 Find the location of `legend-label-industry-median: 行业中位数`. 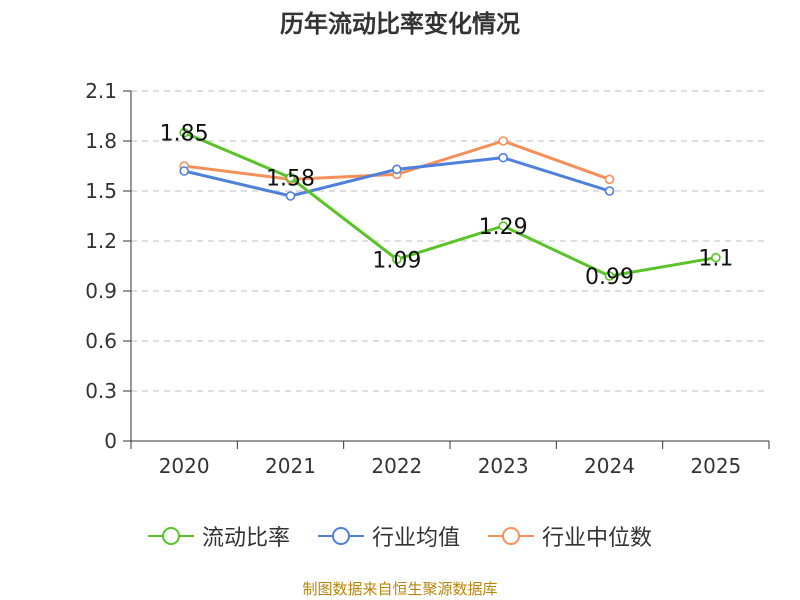

legend-label-industry-median: 行业中位数 is located at coordinates (597, 538).